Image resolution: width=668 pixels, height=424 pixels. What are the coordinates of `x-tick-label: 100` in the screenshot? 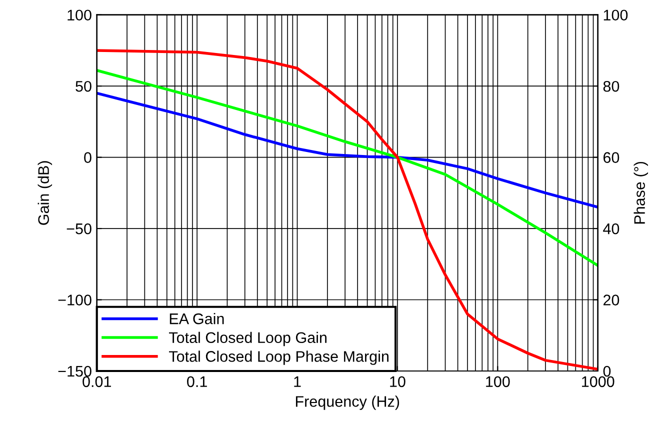 It's located at (498, 382).